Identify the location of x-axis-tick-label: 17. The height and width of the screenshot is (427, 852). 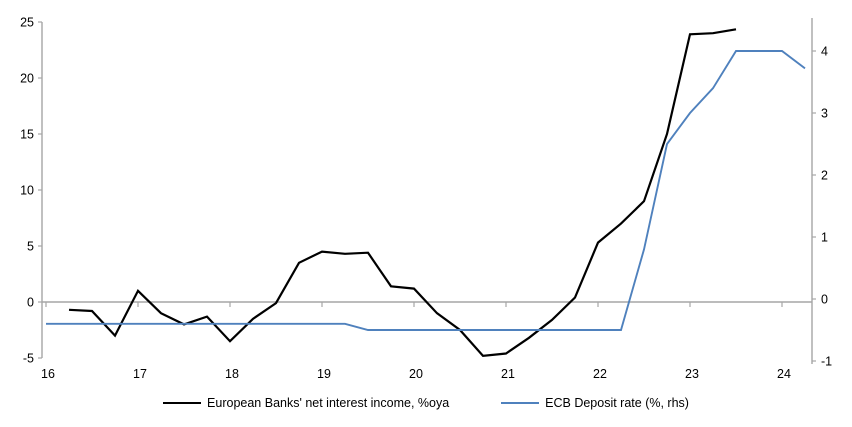
(140, 374).